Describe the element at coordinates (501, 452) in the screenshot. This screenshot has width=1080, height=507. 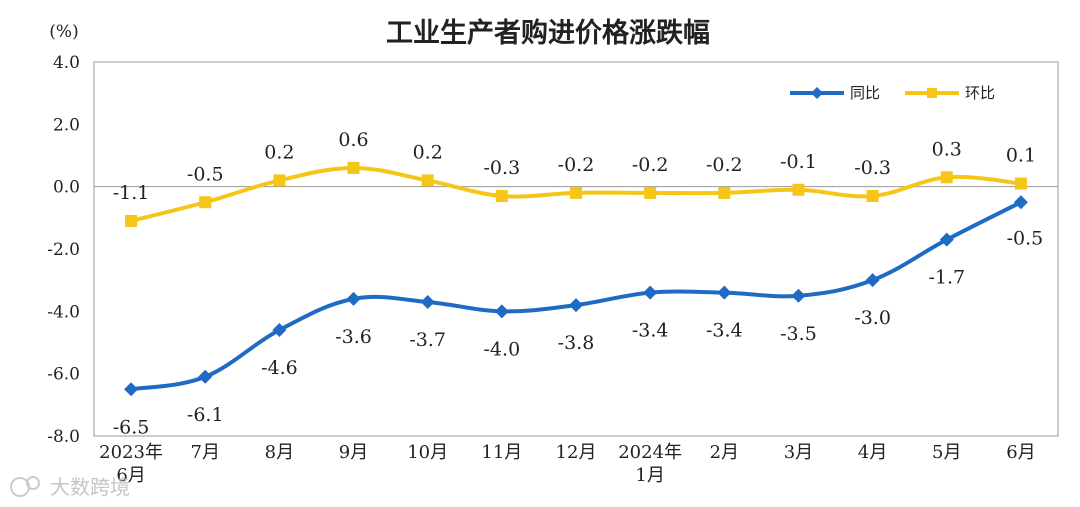
I see `x-tick-label: 11月` at that location.